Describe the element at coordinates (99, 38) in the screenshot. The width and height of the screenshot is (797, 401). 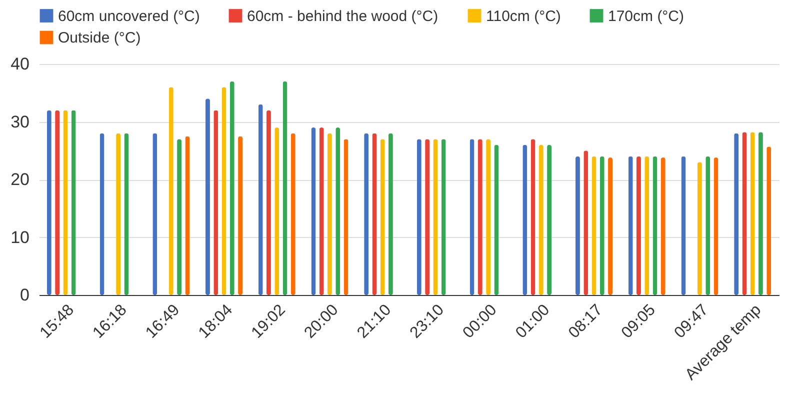
I see `legend-label: Outside (°C)` at that location.